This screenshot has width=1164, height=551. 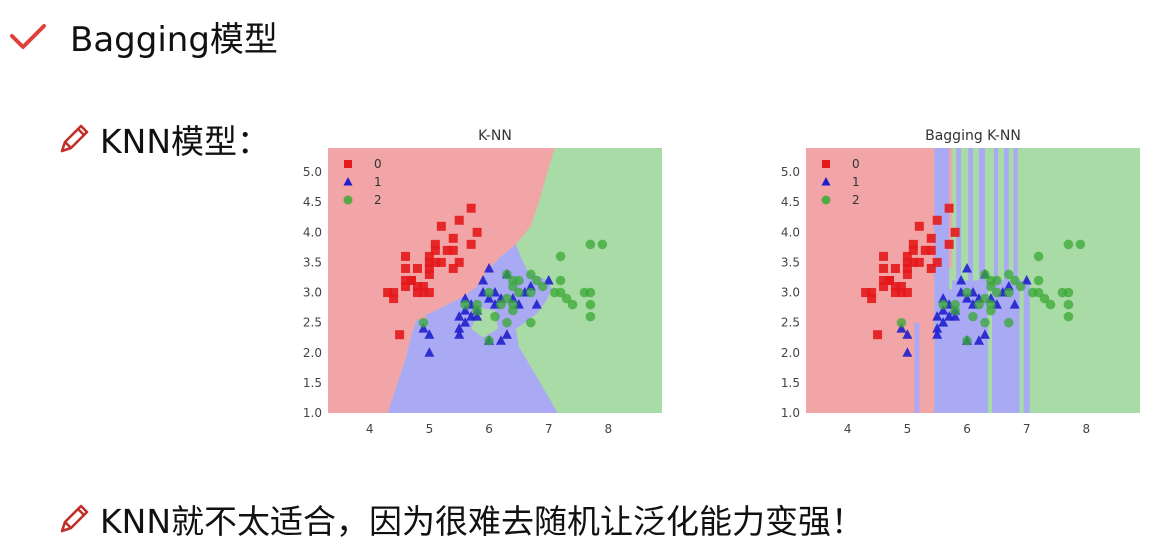 I want to click on y-tick-label: 5.0, so click(x=312, y=172).